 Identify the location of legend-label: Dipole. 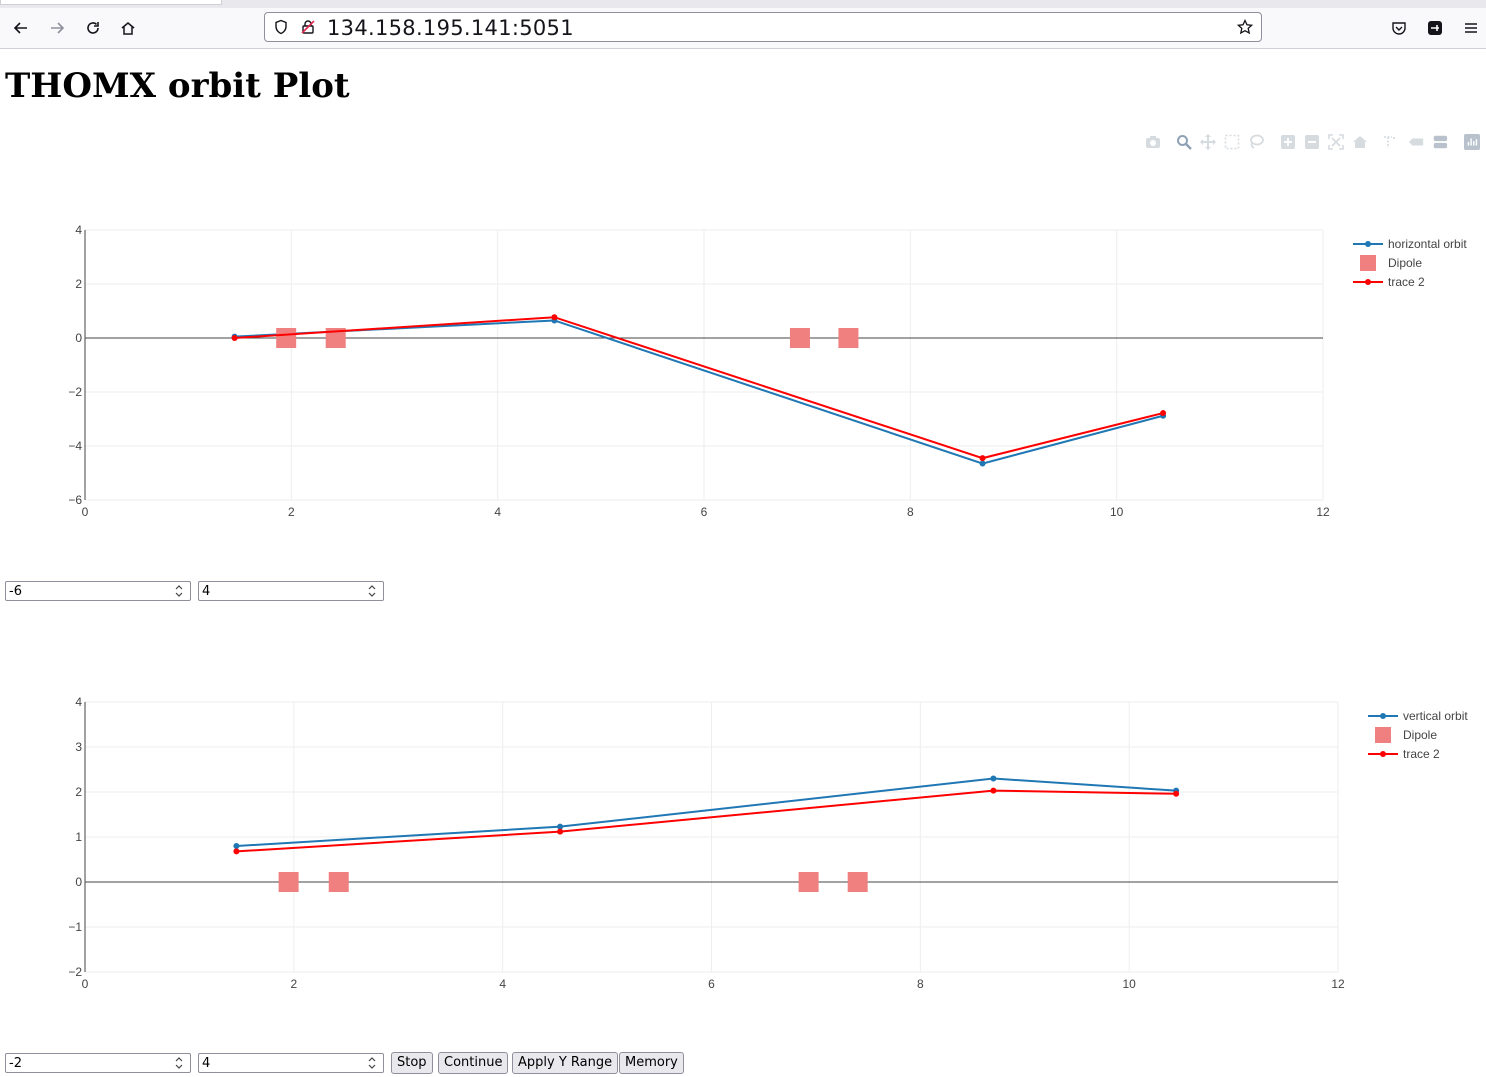
(1405, 263).